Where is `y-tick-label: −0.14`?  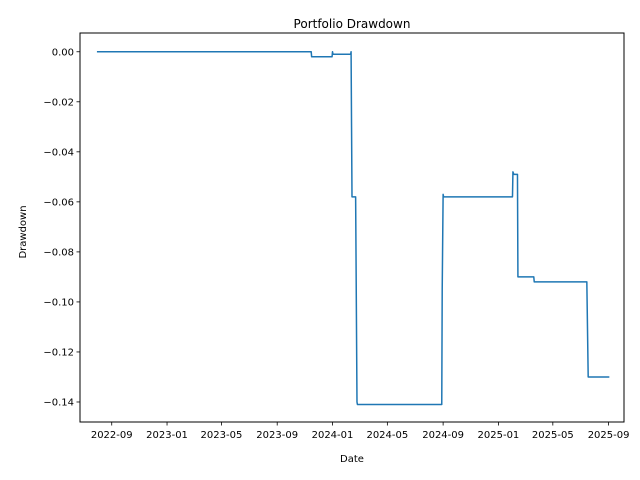
y-tick-label: −0.14 is located at coordinates (58, 402).